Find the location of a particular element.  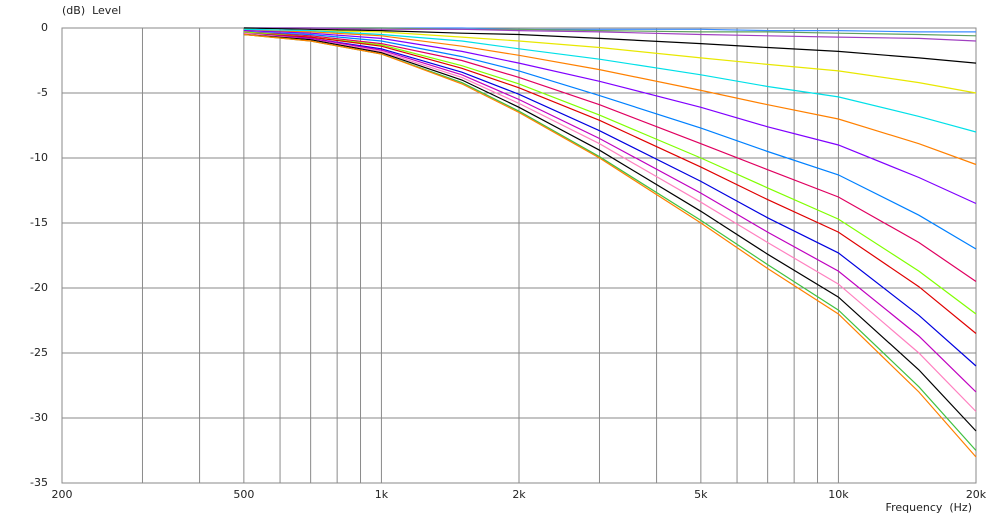

x-tick-label: 500 is located at coordinates (243, 494).